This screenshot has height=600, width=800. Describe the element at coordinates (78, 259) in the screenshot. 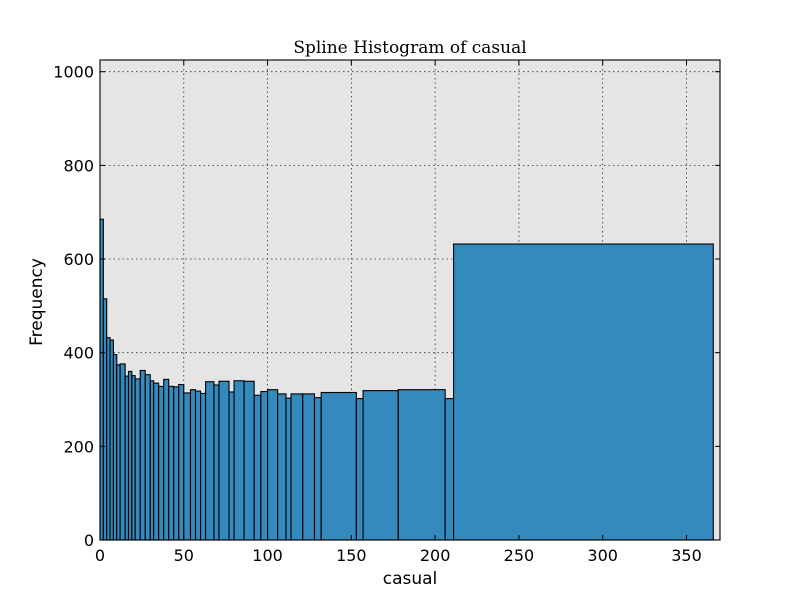

I see `y-tick-label: 600` at that location.